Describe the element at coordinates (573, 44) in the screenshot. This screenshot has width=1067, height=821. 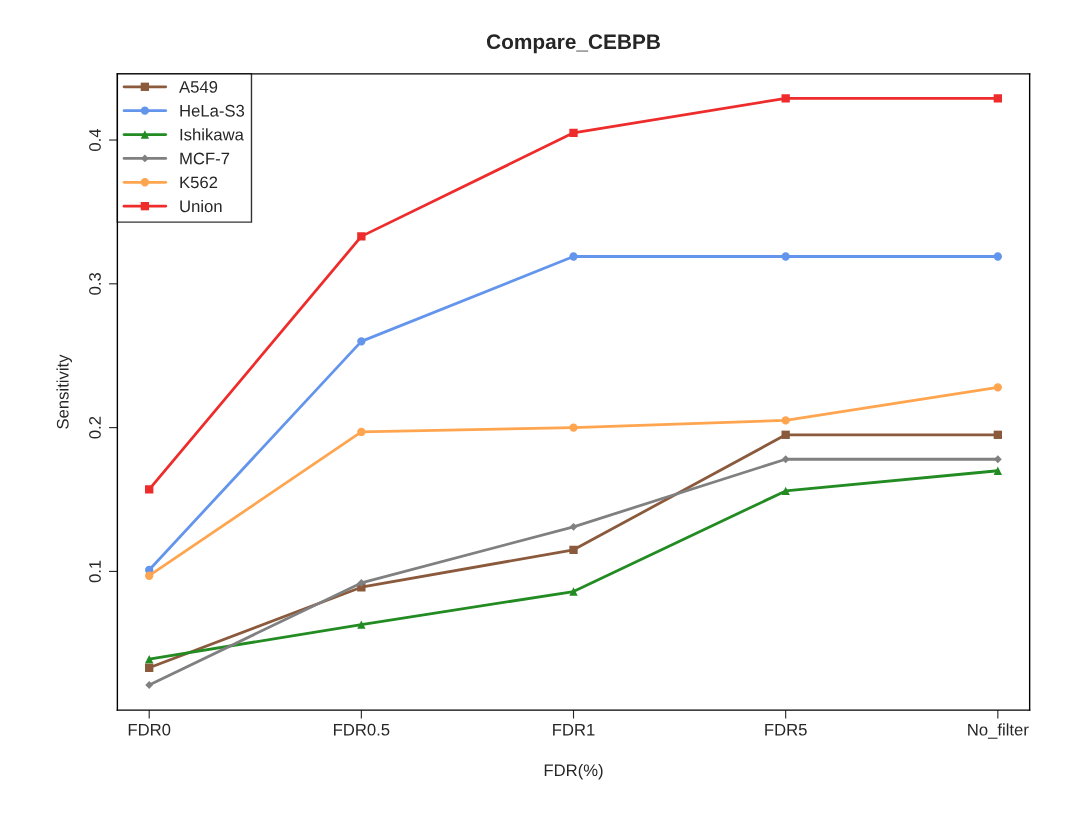
I see `chart-title: Compare_CEBPB` at that location.